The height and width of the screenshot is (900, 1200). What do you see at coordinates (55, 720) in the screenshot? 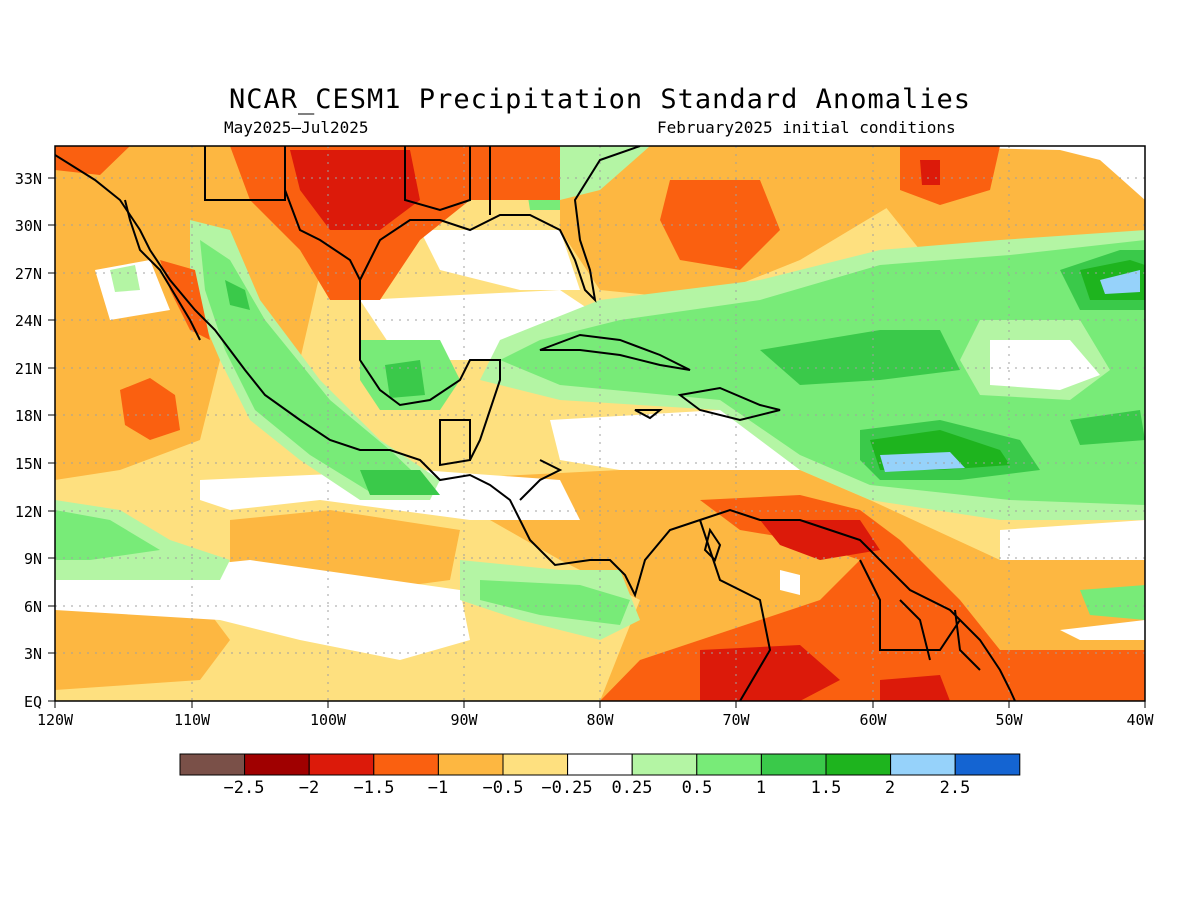
I see `lon-label: 120W` at bounding box center [55, 720].